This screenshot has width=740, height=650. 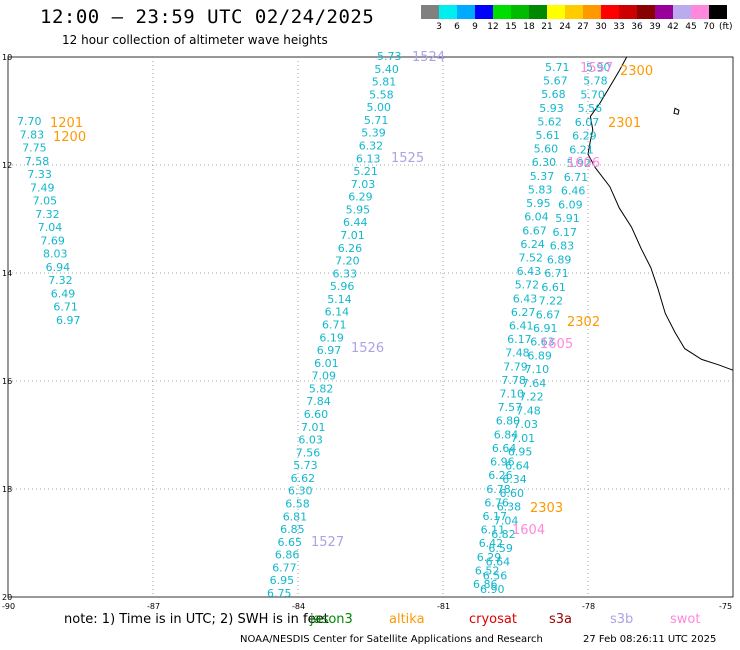 I want to click on pass-label: 1606, so click(x=583, y=163).